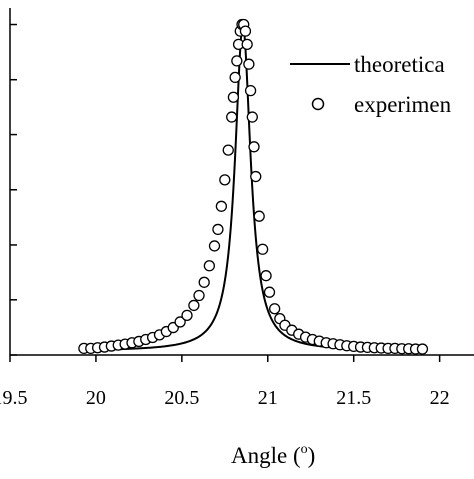 The height and width of the screenshot is (479, 474). I want to click on legend-label-experimental: experimen, so click(403, 104).